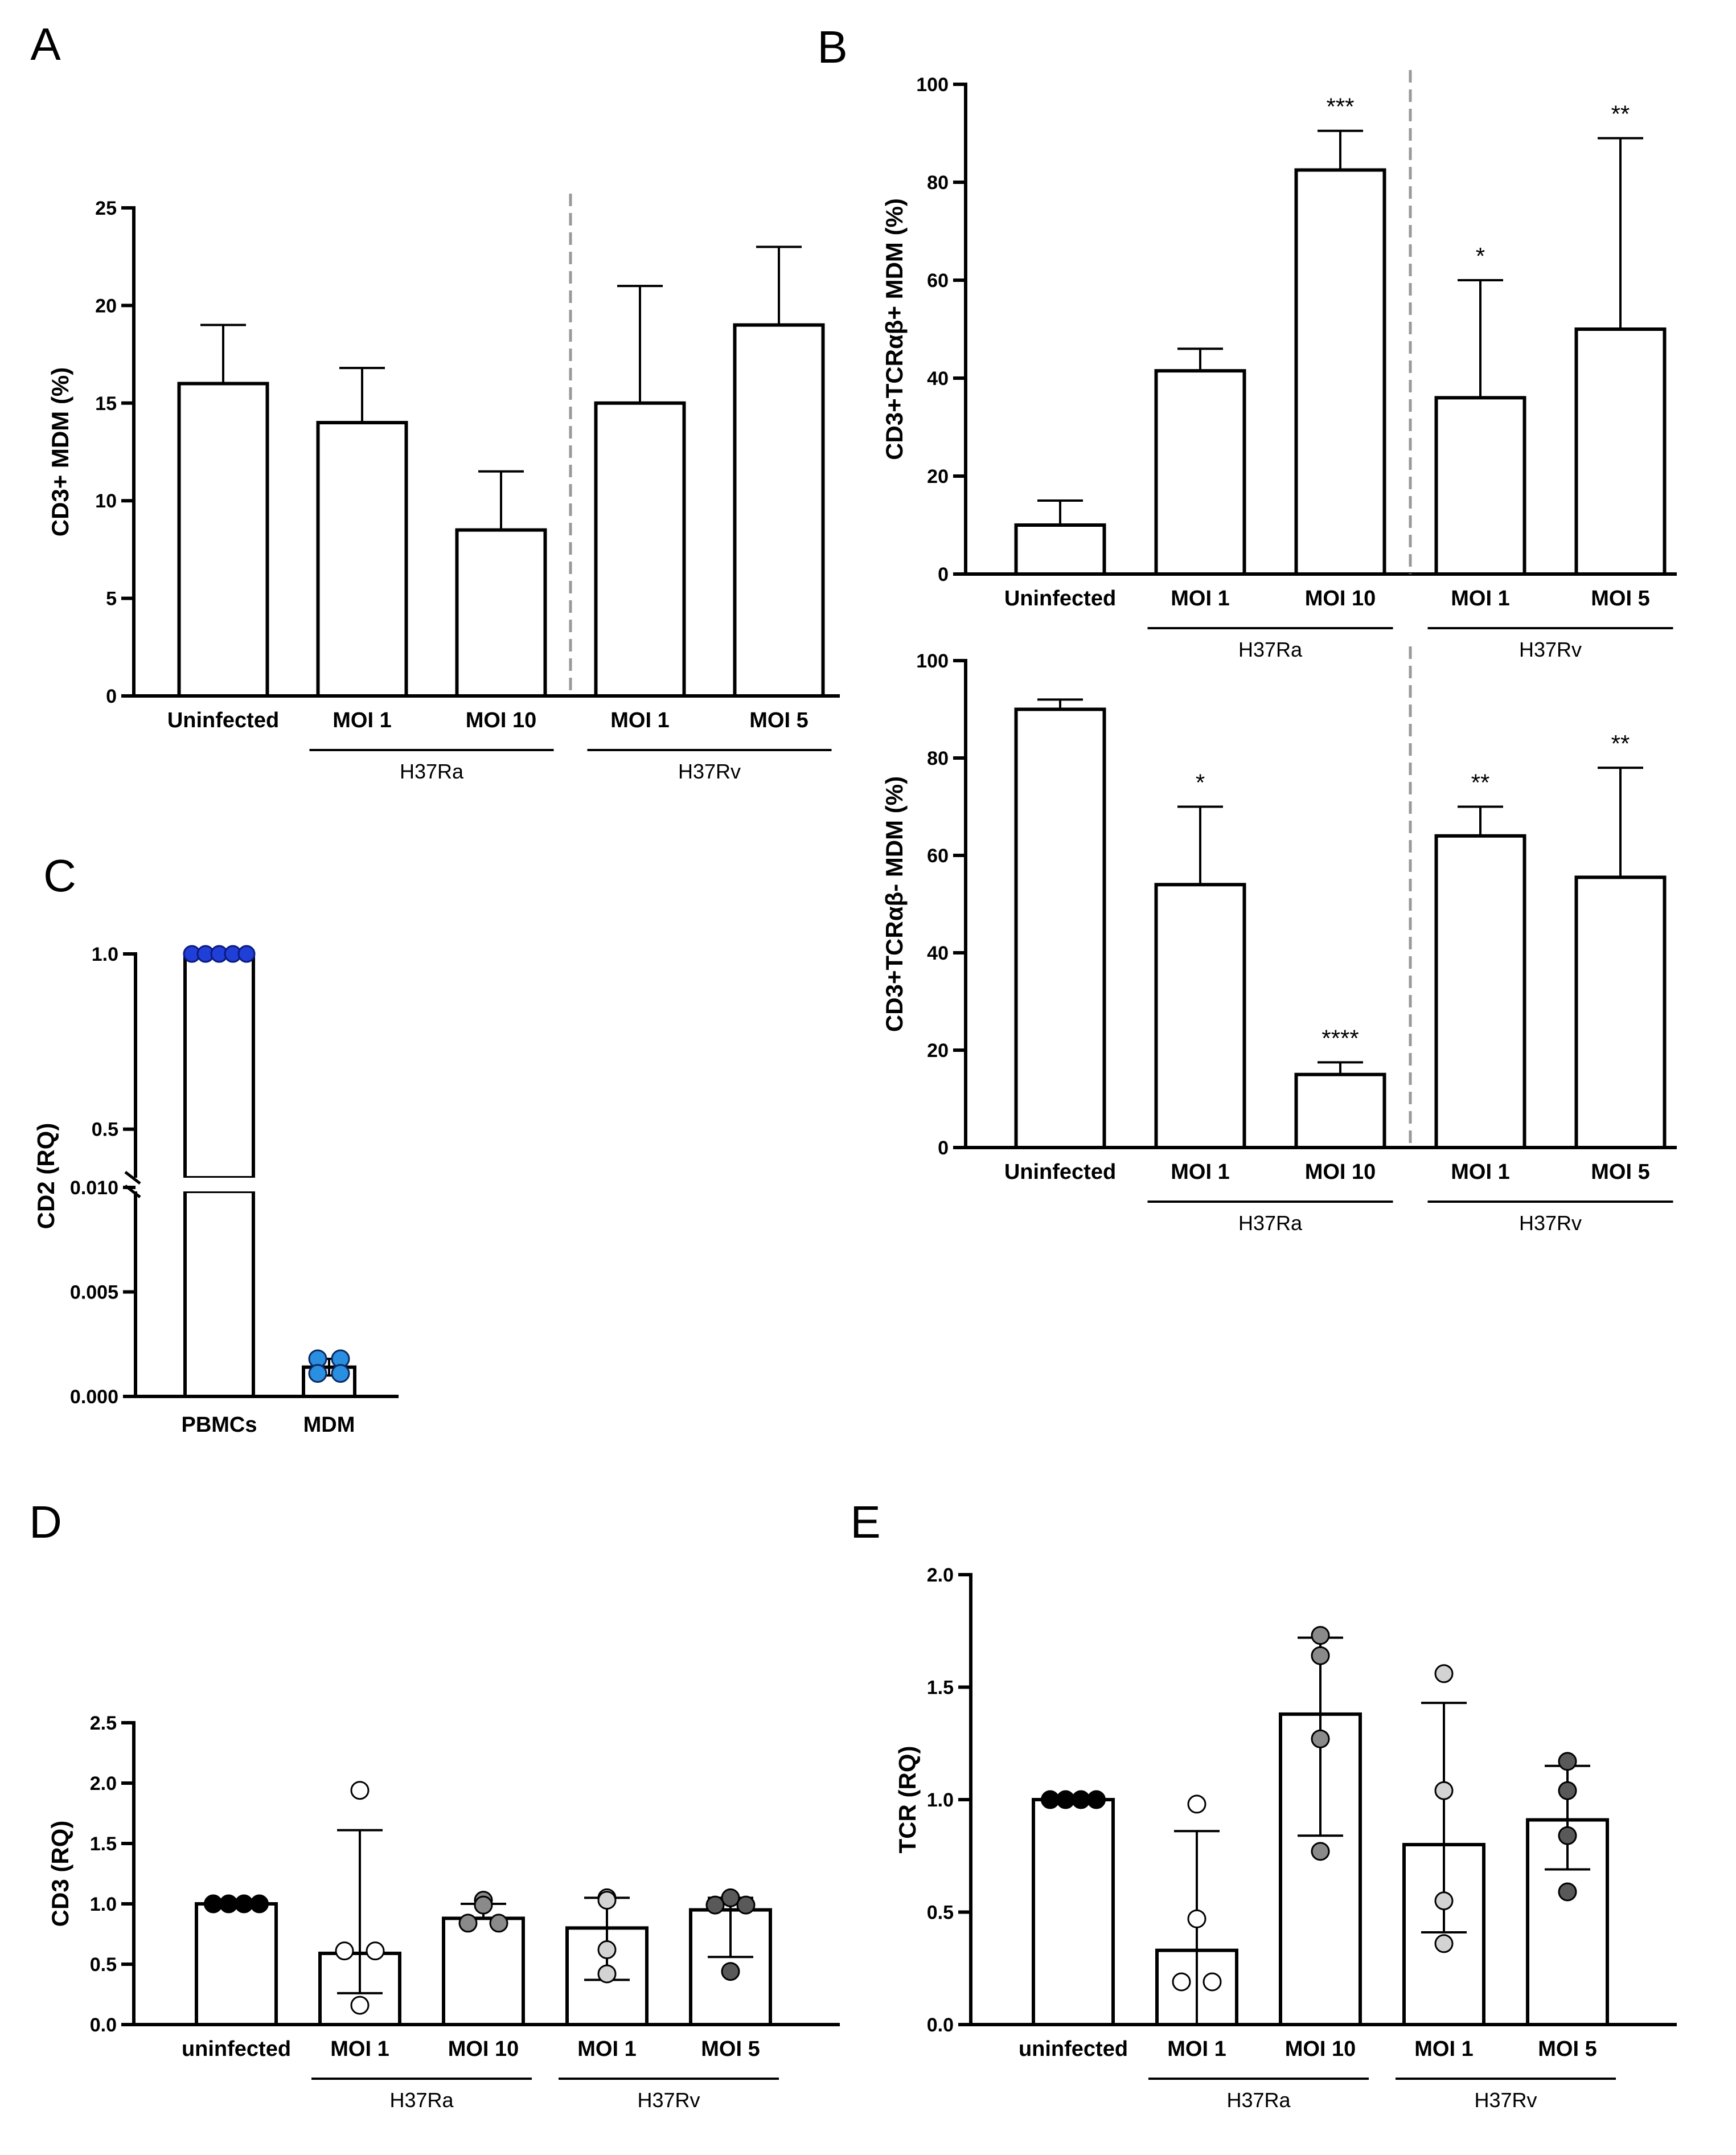 This screenshot has height=2155, width=1736. I want to click on y-axis-label: CD3+TCRαβ- MDM (%), so click(895, 904).